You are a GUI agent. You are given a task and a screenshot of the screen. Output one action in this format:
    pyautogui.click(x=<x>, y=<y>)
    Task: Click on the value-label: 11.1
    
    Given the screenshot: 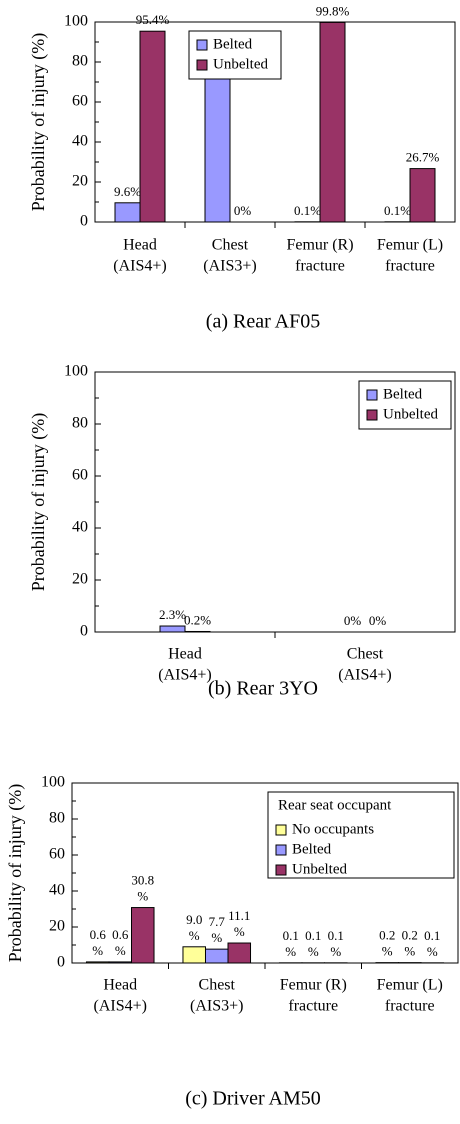 What is the action you would take?
    pyautogui.click(x=239, y=915)
    